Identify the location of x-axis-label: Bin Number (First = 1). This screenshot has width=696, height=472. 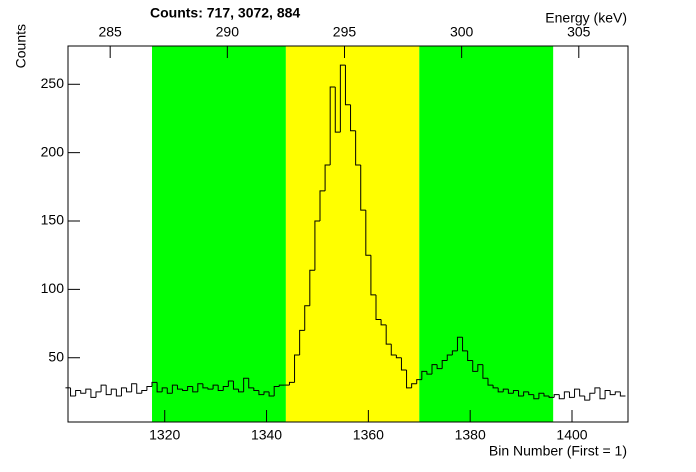
(558, 451).